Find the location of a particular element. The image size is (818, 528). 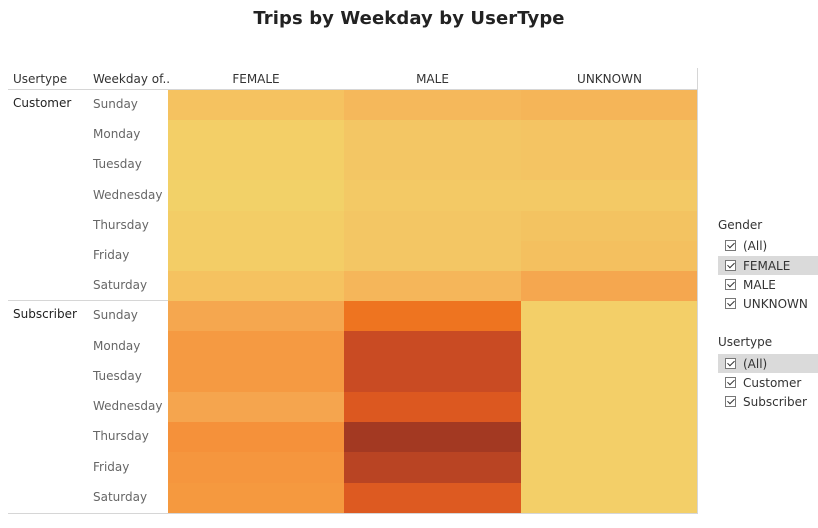

column-header-male: MALE is located at coordinates (432, 79).